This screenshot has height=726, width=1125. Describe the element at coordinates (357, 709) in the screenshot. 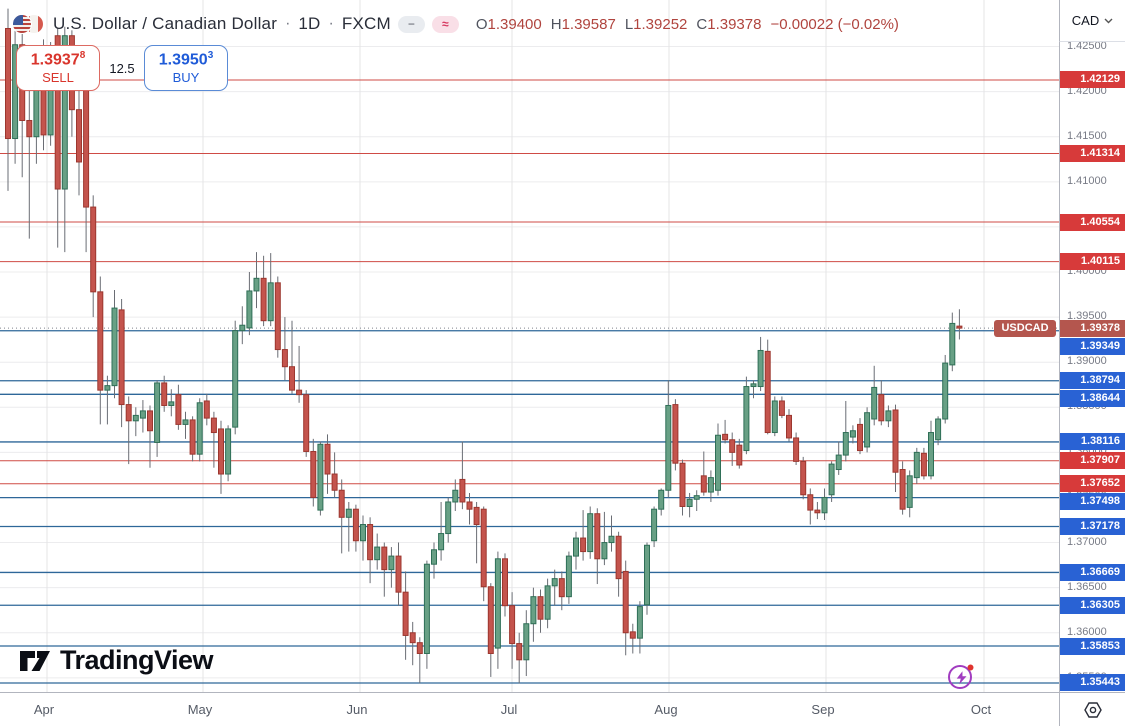

I see `month-label: Jun` at that location.